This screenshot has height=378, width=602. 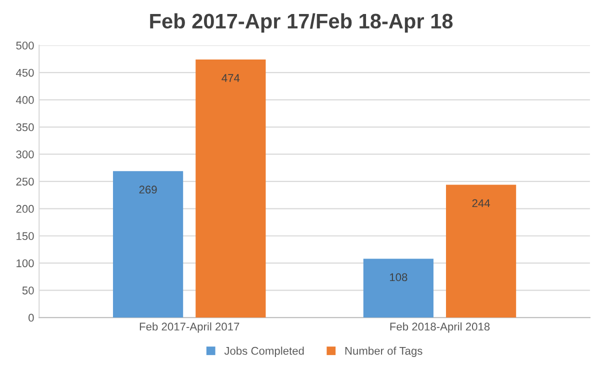 What do you see at coordinates (25, 127) in the screenshot?
I see `y-tick-label: 350` at bounding box center [25, 127].